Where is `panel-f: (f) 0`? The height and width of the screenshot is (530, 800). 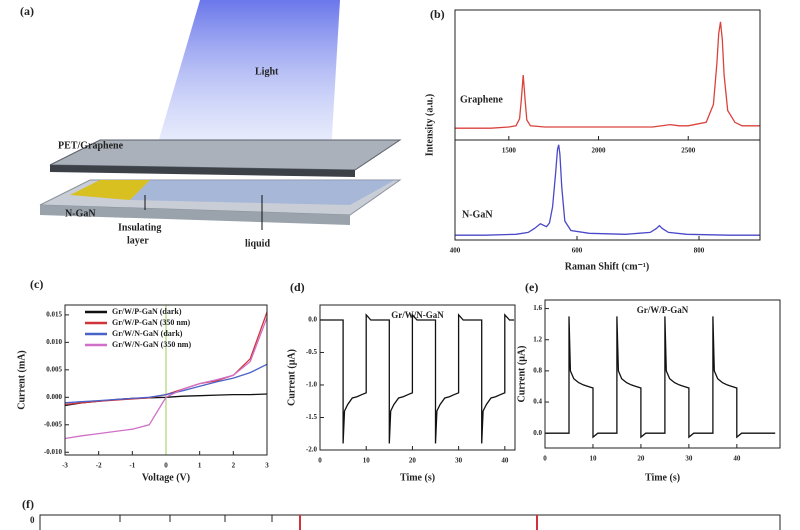 panel-f: (f) 0 is located at coordinates (401, 513).